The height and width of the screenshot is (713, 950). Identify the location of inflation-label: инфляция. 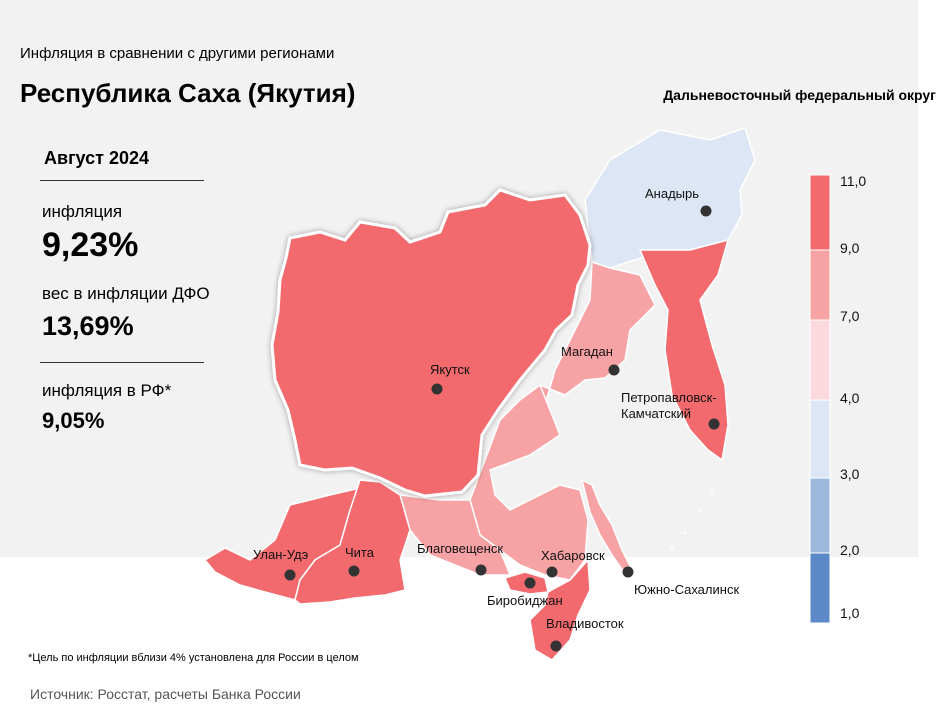
(82, 211).